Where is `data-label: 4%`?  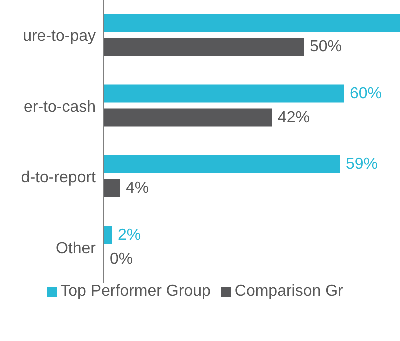 data-label: 4% is located at coordinates (138, 188).